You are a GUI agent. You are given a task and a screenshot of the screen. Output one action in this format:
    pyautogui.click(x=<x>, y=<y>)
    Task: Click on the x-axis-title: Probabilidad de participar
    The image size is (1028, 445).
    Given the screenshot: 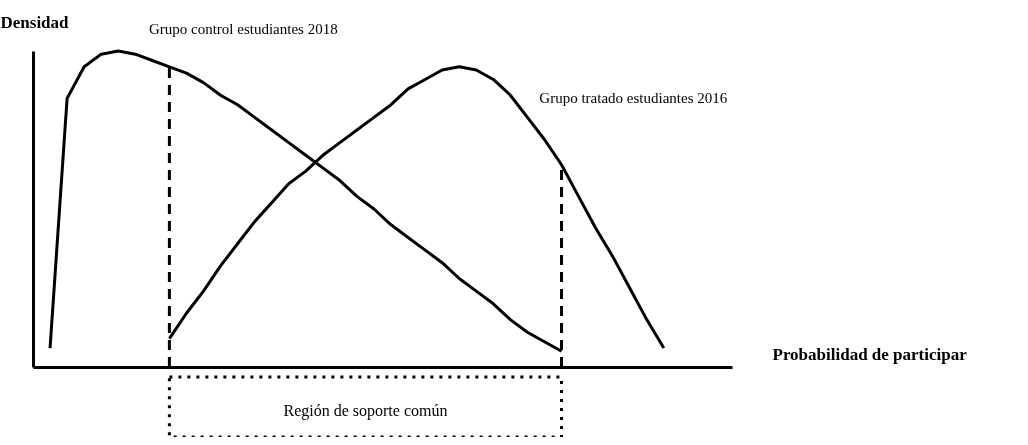 What is the action you would take?
    pyautogui.click(x=870, y=354)
    